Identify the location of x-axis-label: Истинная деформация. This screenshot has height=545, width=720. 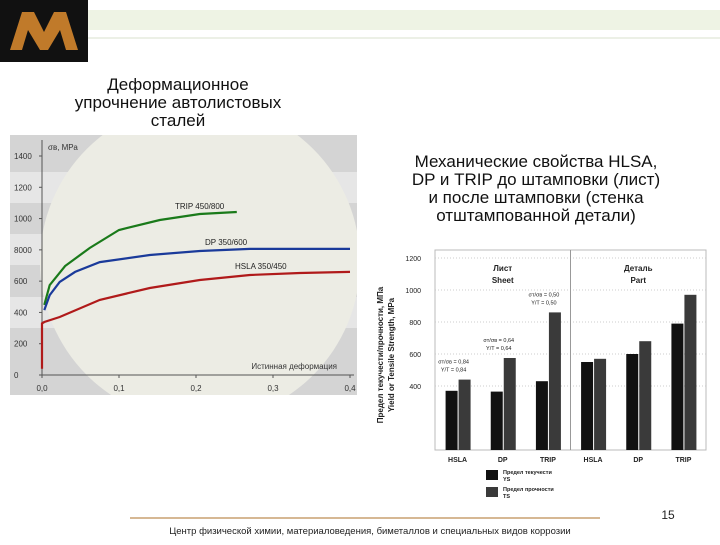
(294, 366).